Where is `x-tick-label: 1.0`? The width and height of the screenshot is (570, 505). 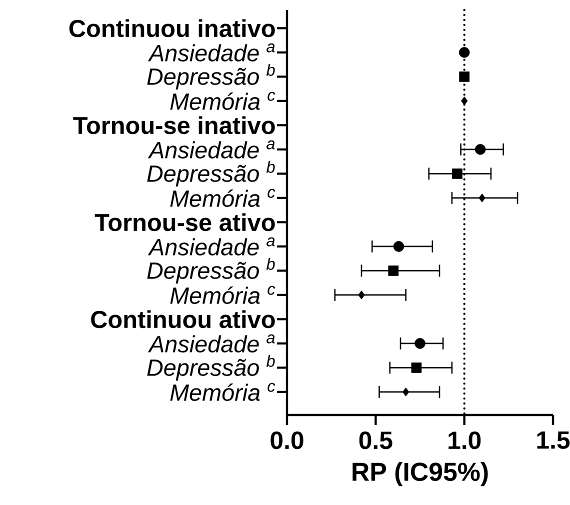
x-tick-label: 1.0 is located at coordinates (464, 441).